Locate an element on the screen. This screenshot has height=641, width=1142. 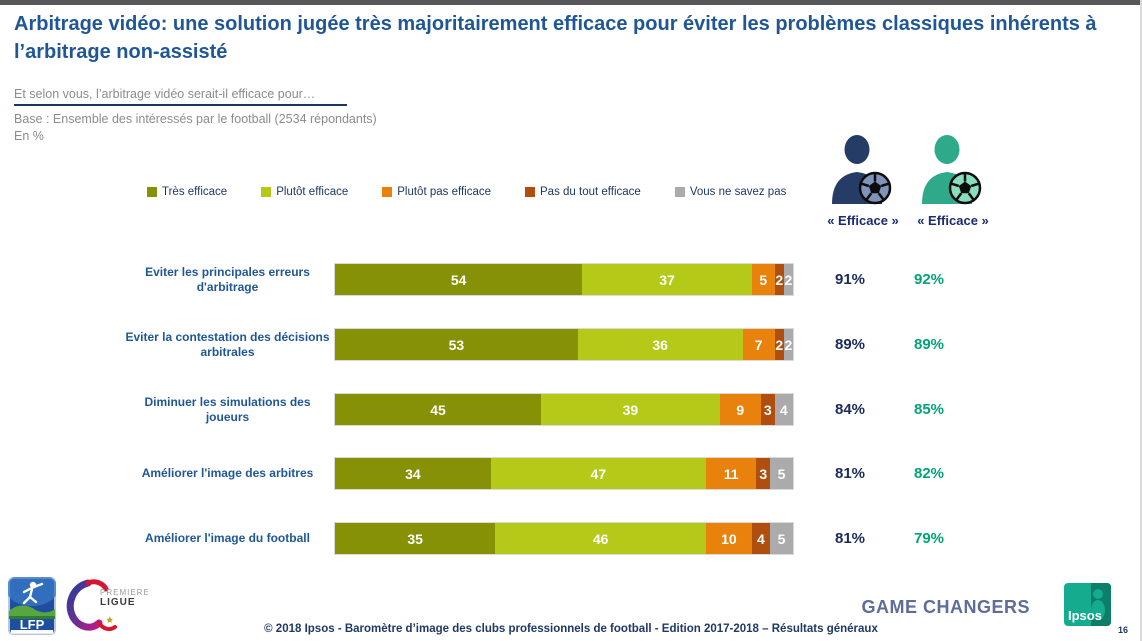
category-label: Améliorer l'image du football is located at coordinates (227, 538).